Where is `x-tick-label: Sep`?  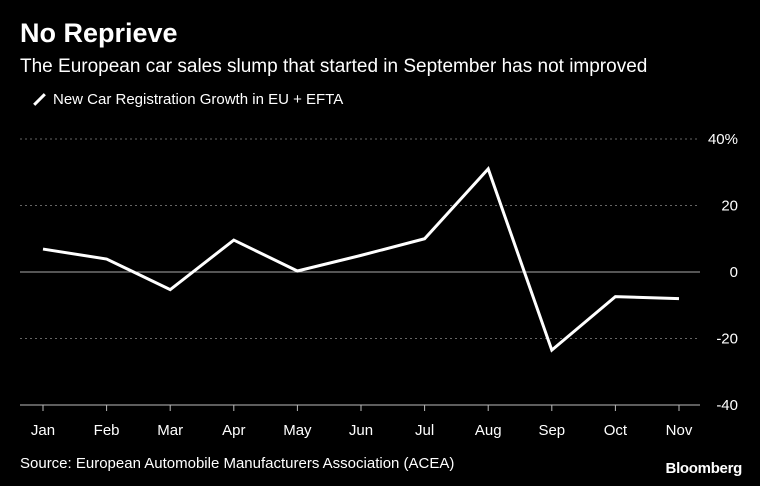 x-tick-label: Sep is located at coordinates (551, 430).